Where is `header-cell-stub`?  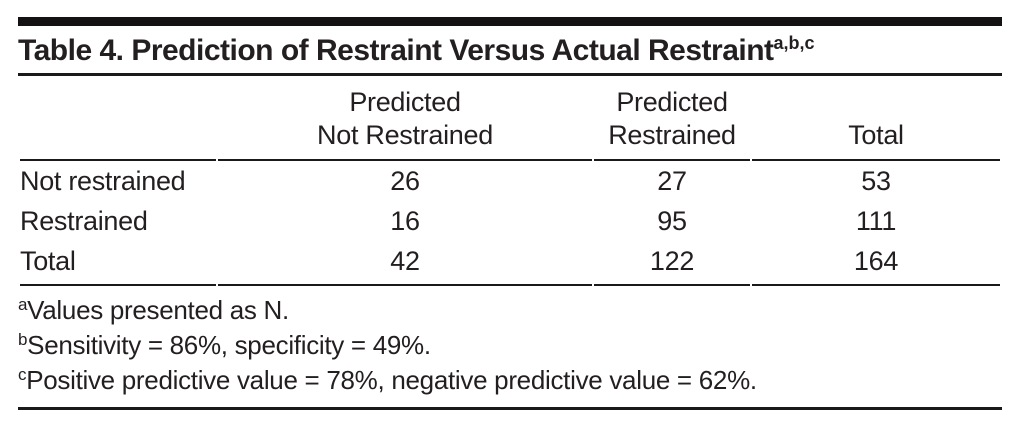
header-cell-stub is located at coordinates (118, 118).